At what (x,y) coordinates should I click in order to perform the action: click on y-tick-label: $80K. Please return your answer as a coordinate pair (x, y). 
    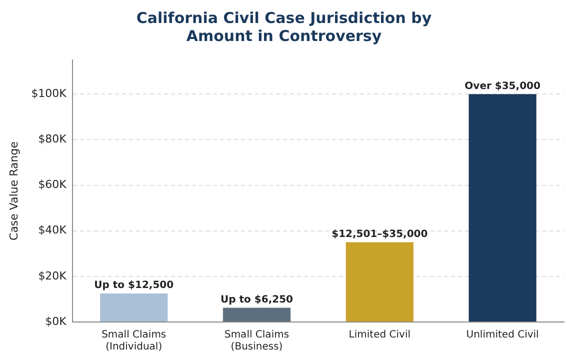
    Looking at the image, I should click on (53, 139).